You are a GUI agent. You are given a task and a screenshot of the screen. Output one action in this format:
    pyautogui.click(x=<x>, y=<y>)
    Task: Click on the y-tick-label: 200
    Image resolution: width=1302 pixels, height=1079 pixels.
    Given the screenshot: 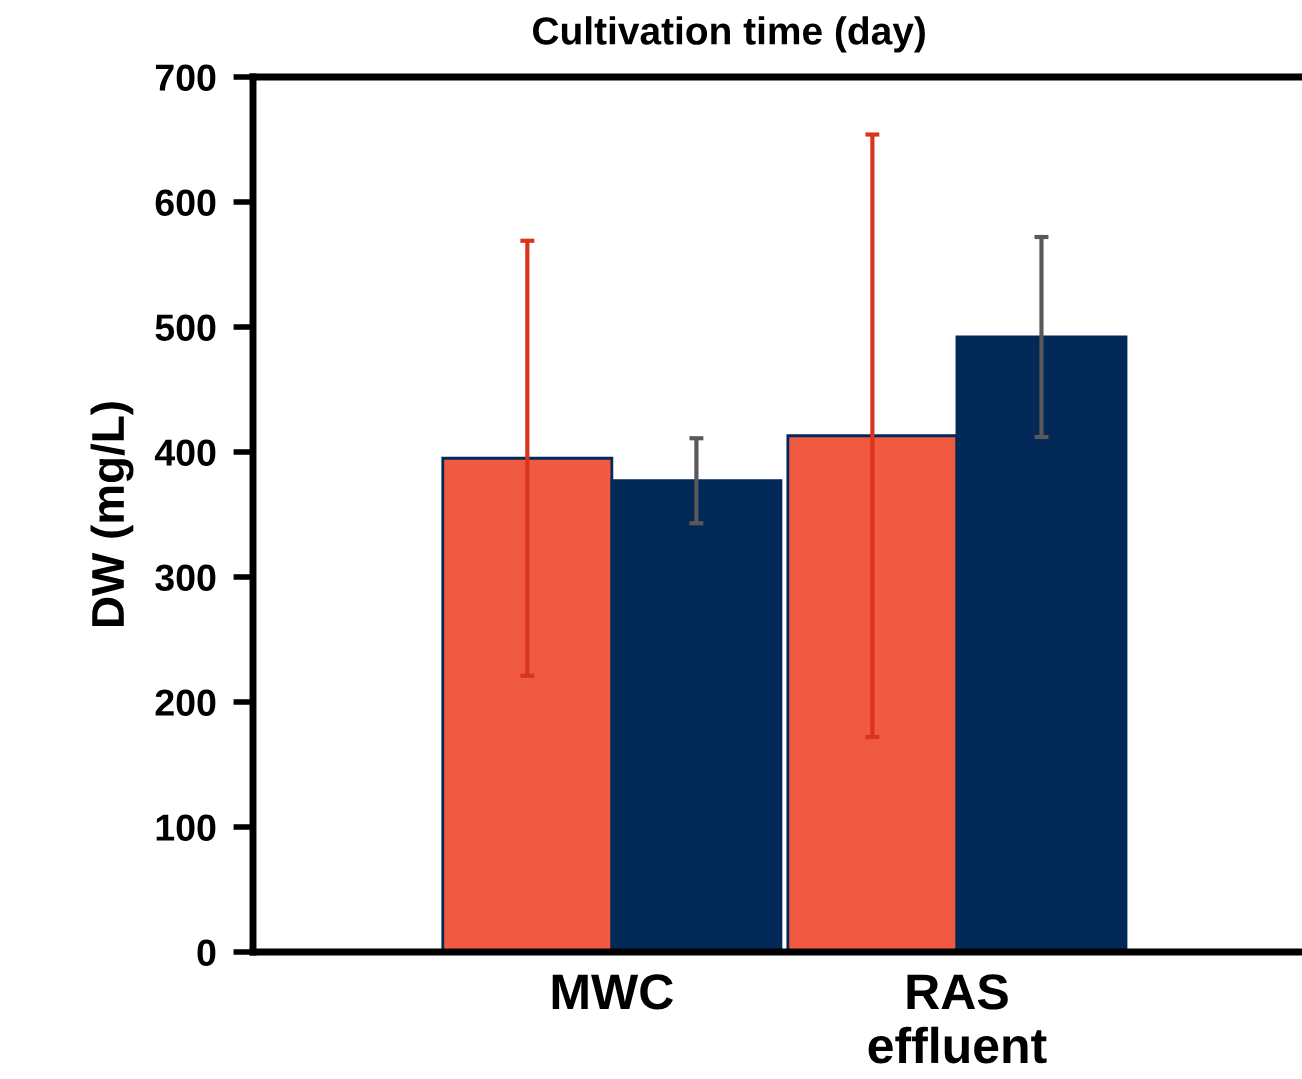 What is the action you would take?
    pyautogui.click(x=185, y=702)
    